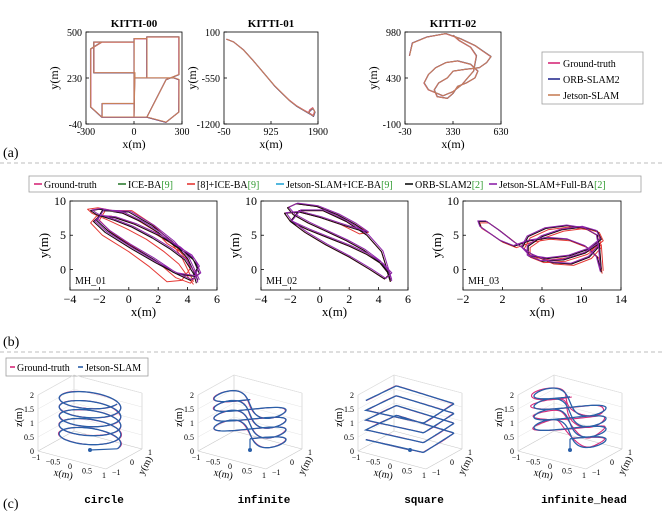 The height and width of the screenshot is (514, 664). Describe the element at coordinates (134, 24) in the screenshot. I see `plot-title: KITTI-00` at that location.